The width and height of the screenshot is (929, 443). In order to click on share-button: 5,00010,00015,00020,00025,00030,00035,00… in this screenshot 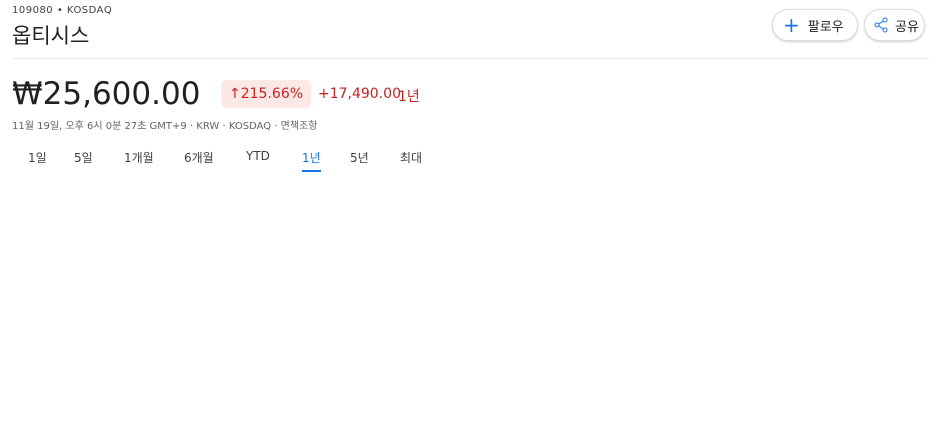, I will do `click(894, 25)`.